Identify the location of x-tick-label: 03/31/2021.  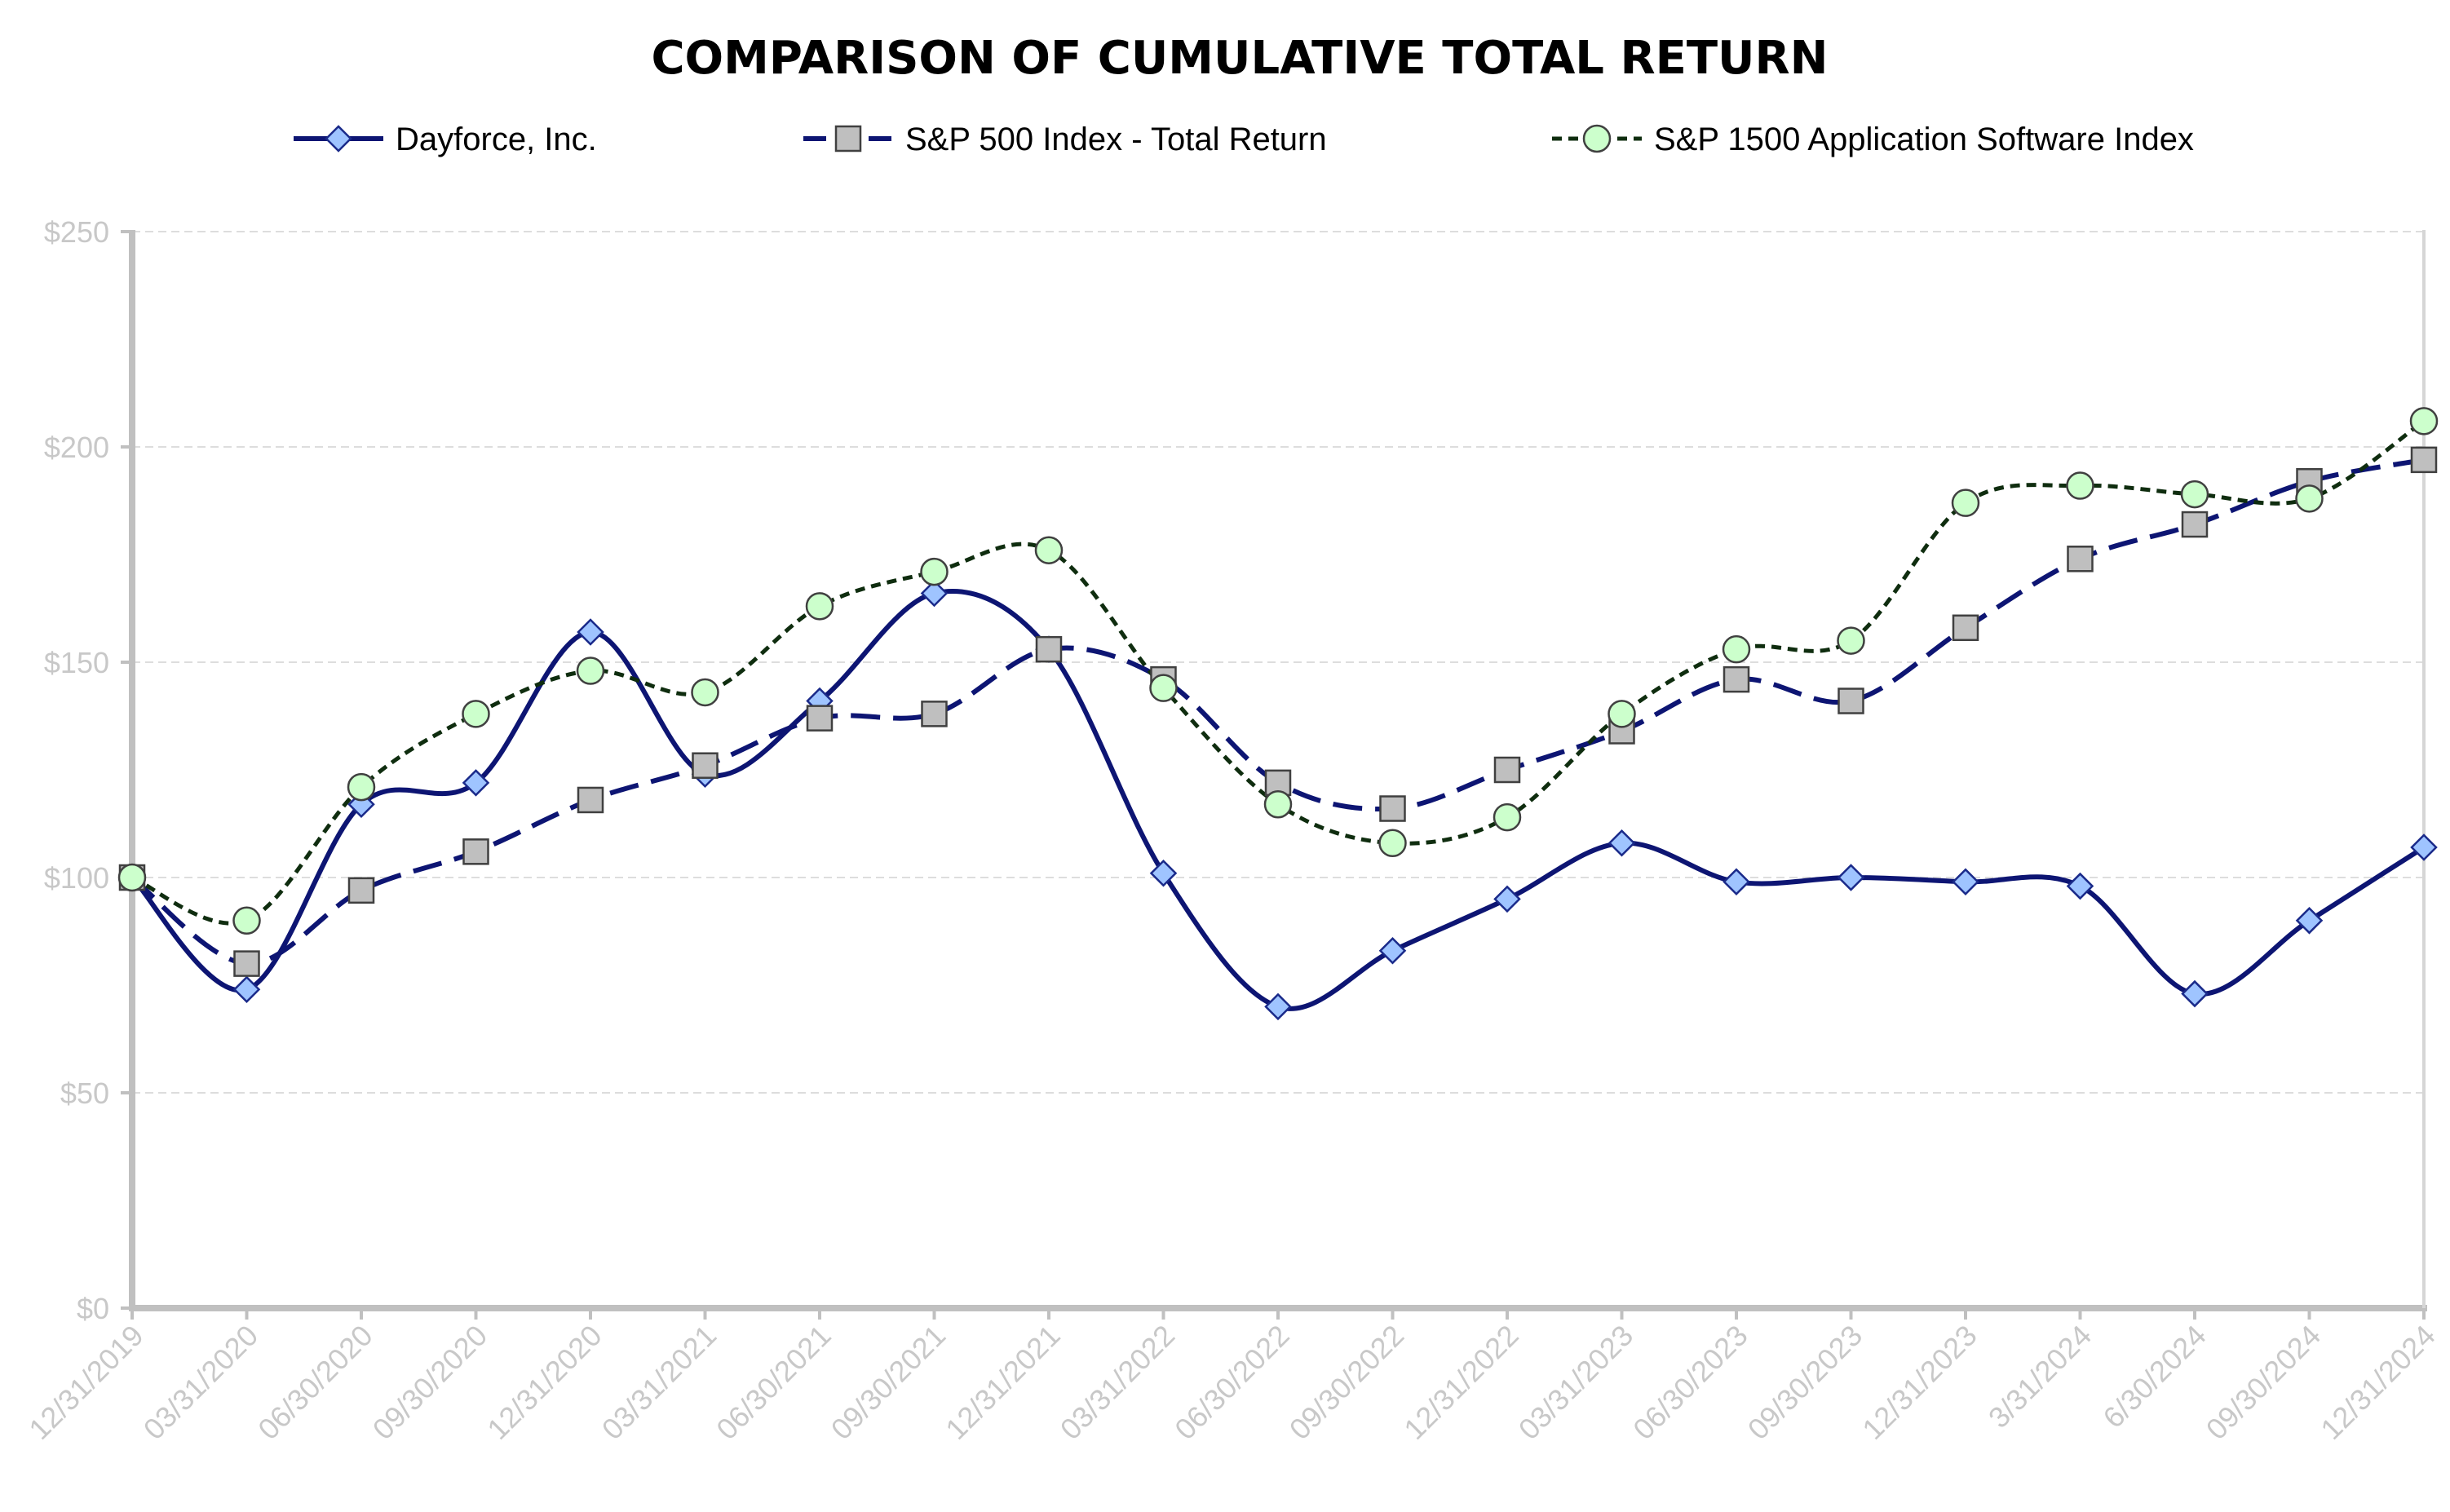
(659, 1382).